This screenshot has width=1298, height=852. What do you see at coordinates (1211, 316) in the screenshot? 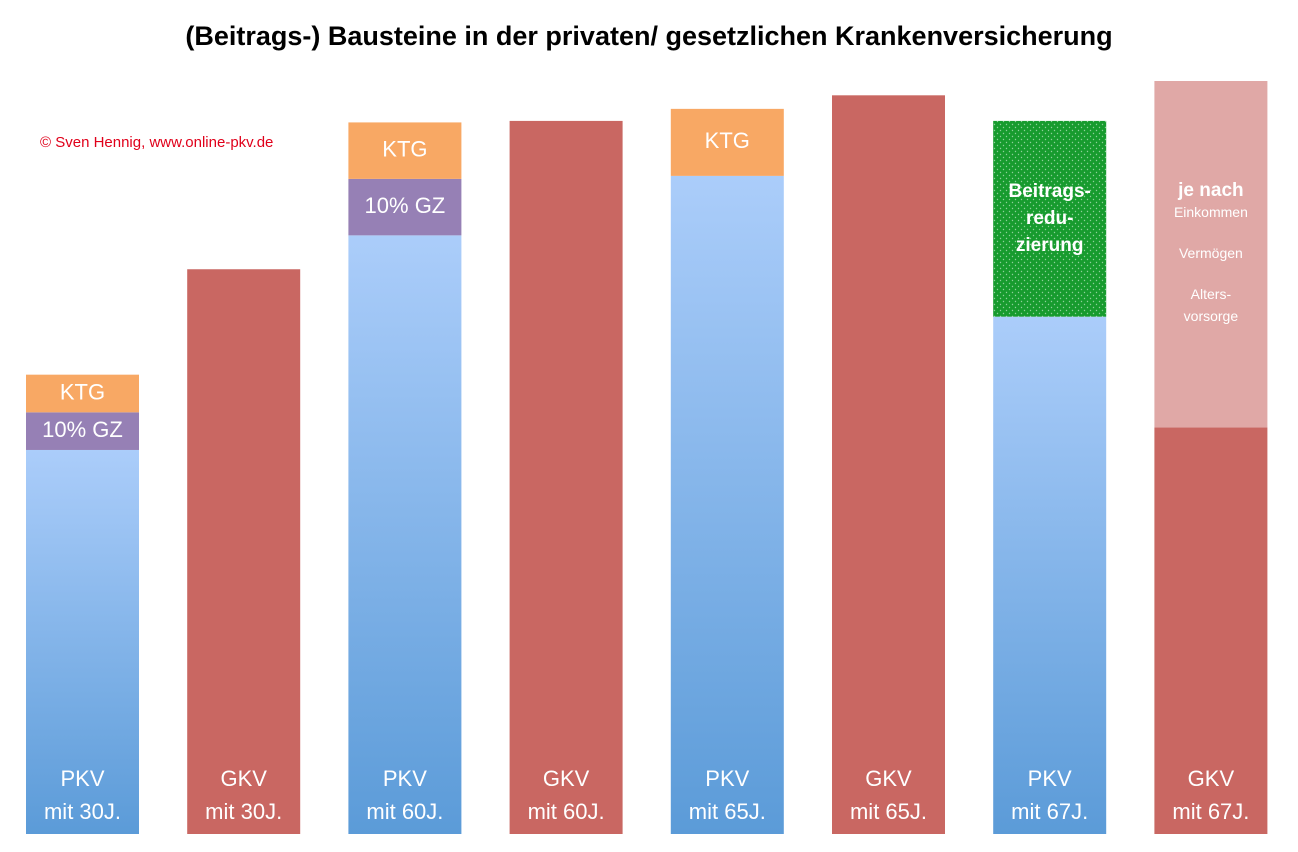
I see `segment-label: vorsorge` at bounding box center [1211, 316].